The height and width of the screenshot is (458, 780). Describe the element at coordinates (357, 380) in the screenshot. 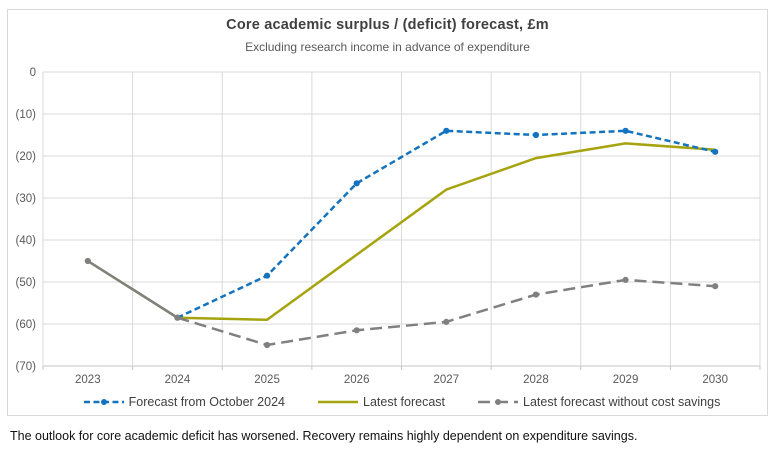

I see `x-axis-tick-label: 2026` at that location.